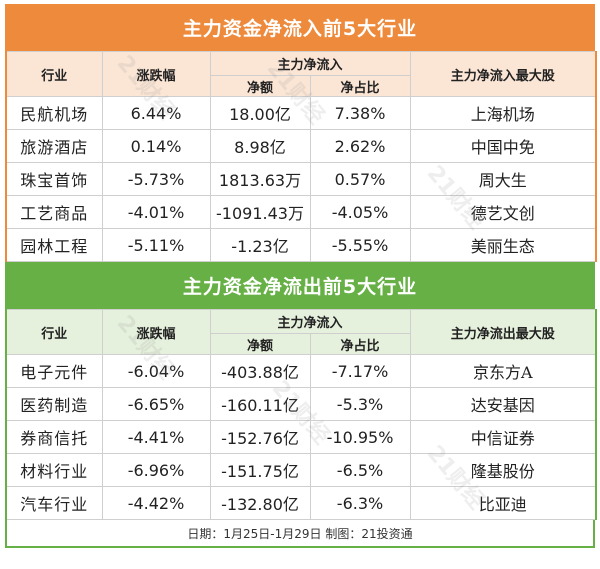 This screenshot has height=569, width=600. I want to click on industry-cell: 珠宝首饰, so click(54, 179).